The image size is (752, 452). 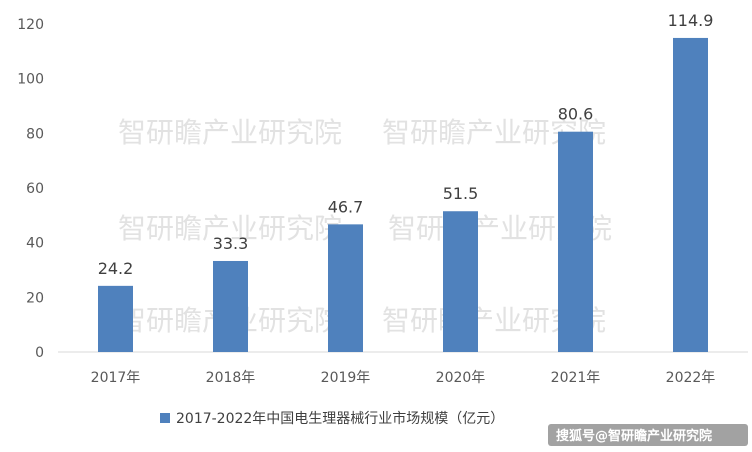 What do you see at coordinates (461, 378) in the screenshot?
I see `x-tick-label: 2020年` at bounding box center [461, 378].